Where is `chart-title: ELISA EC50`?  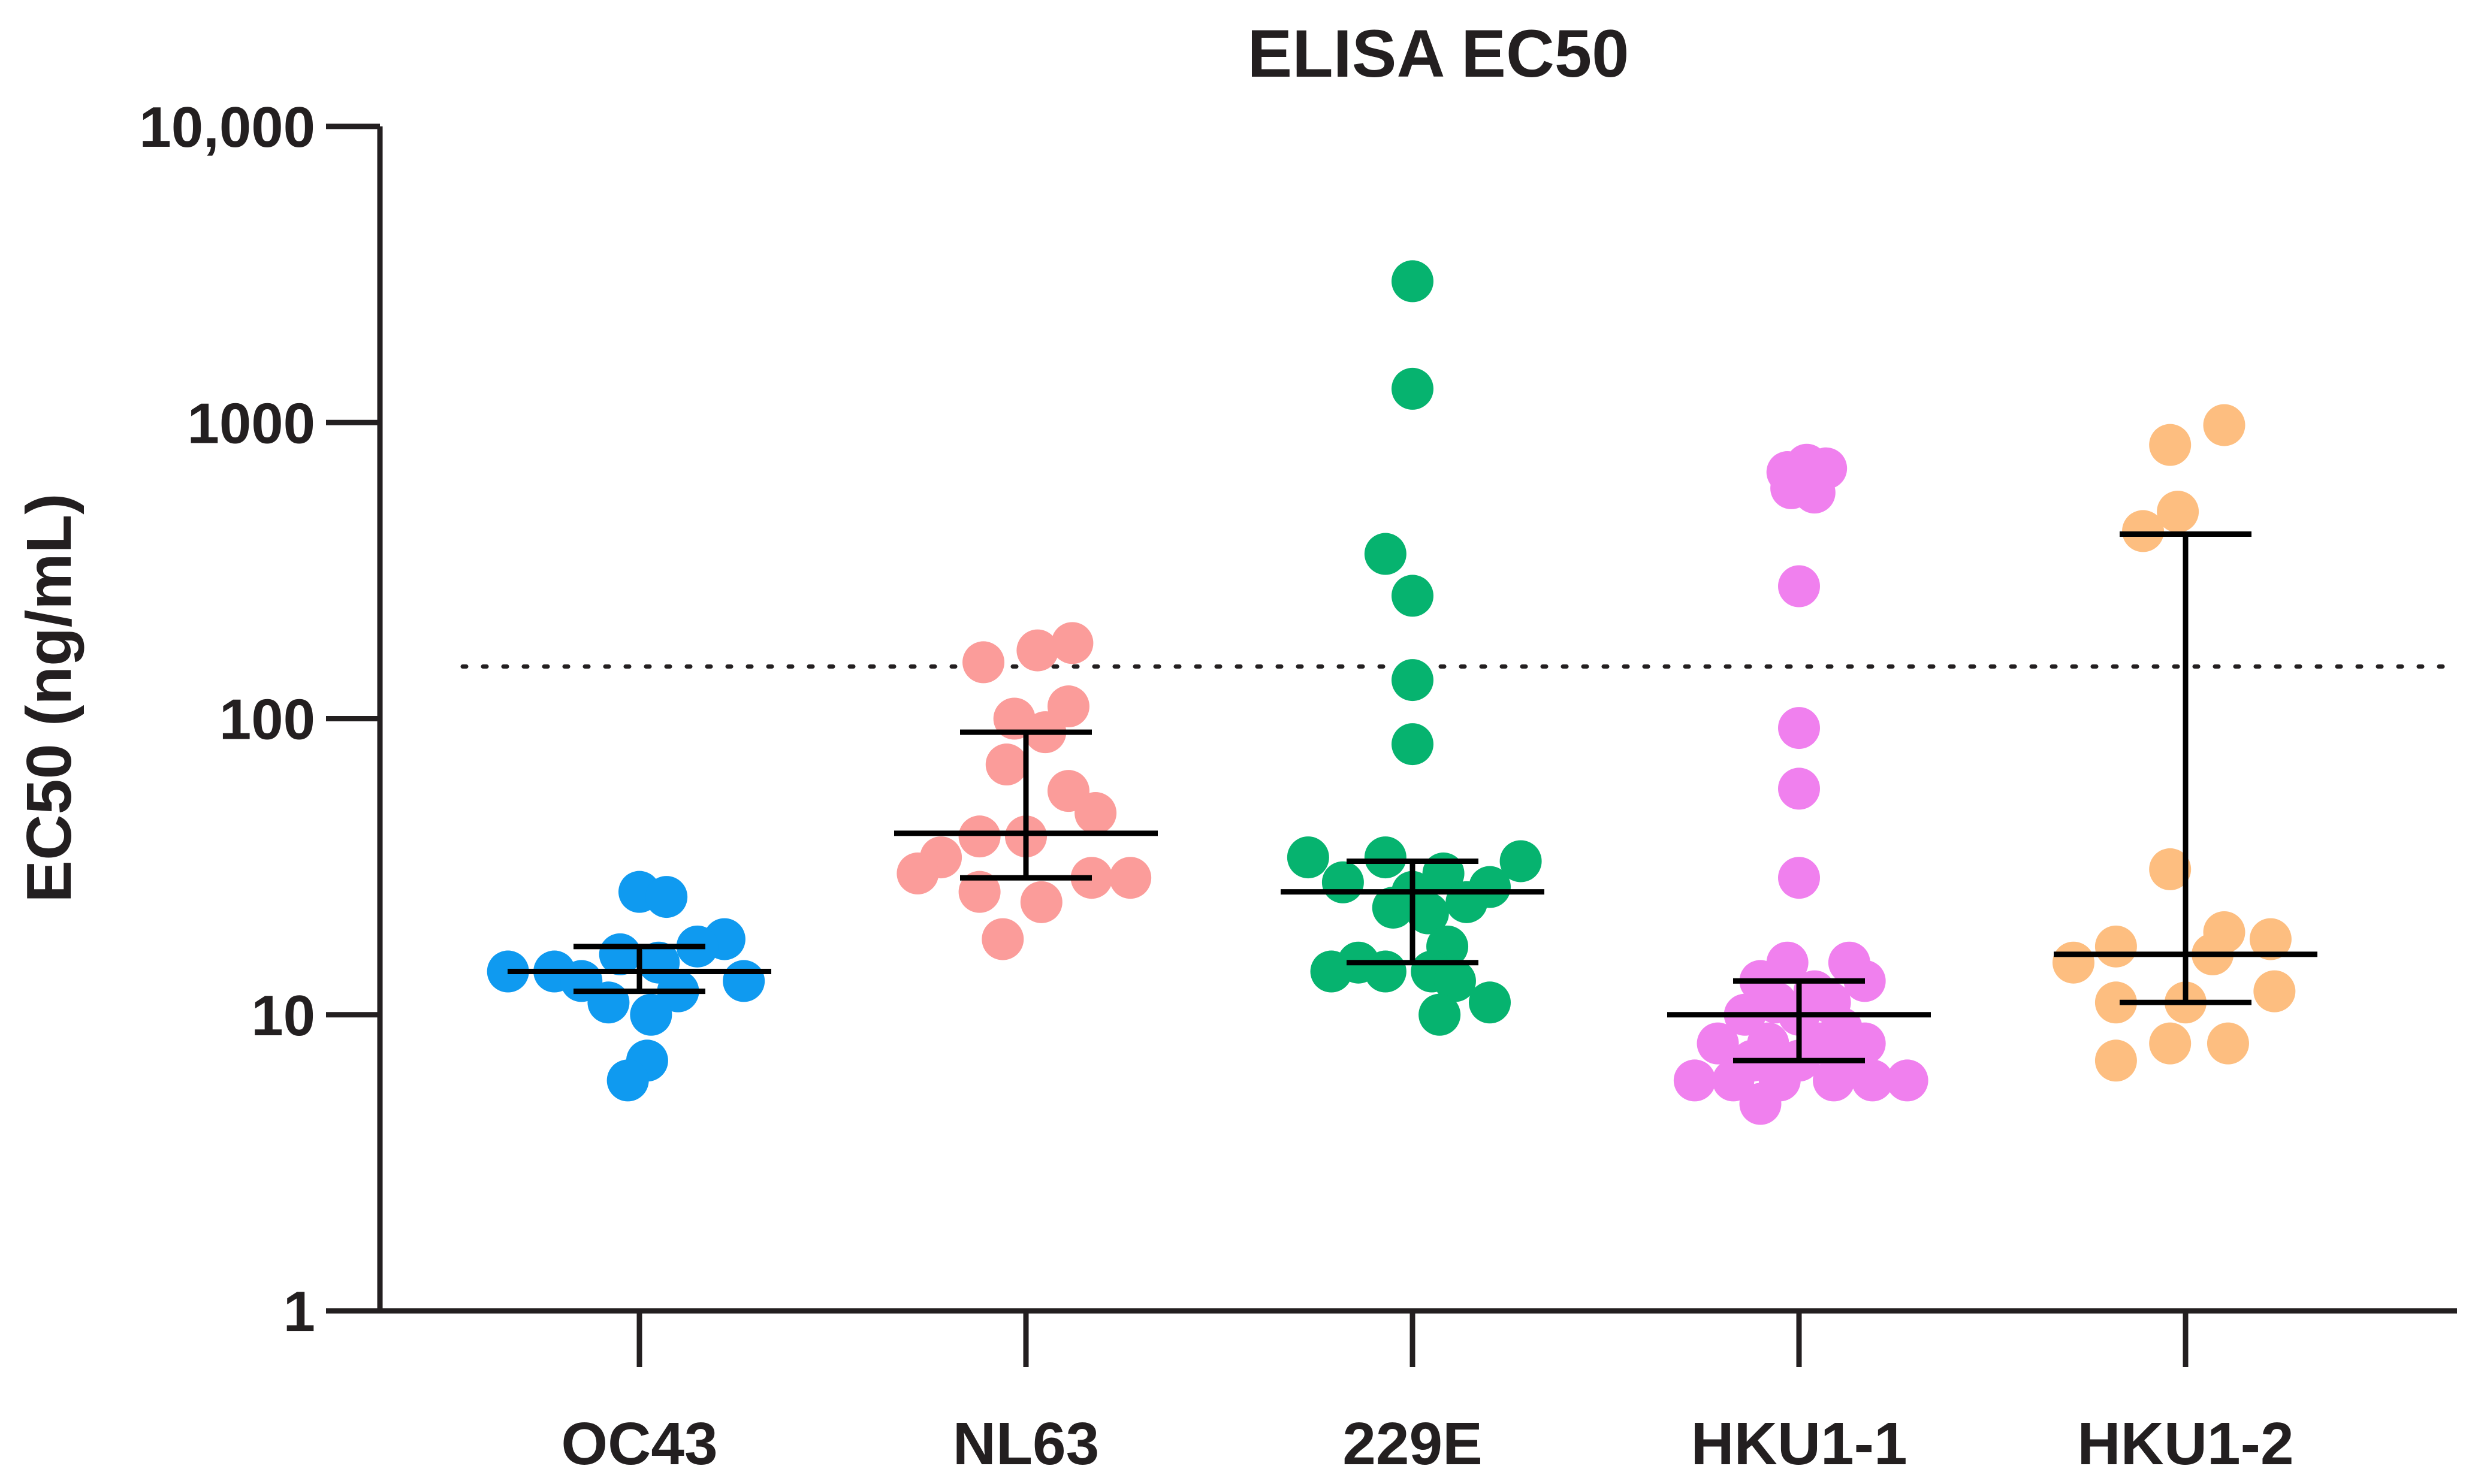 chart-title: ELISA EC50 is located at coordinates (1438, 53).